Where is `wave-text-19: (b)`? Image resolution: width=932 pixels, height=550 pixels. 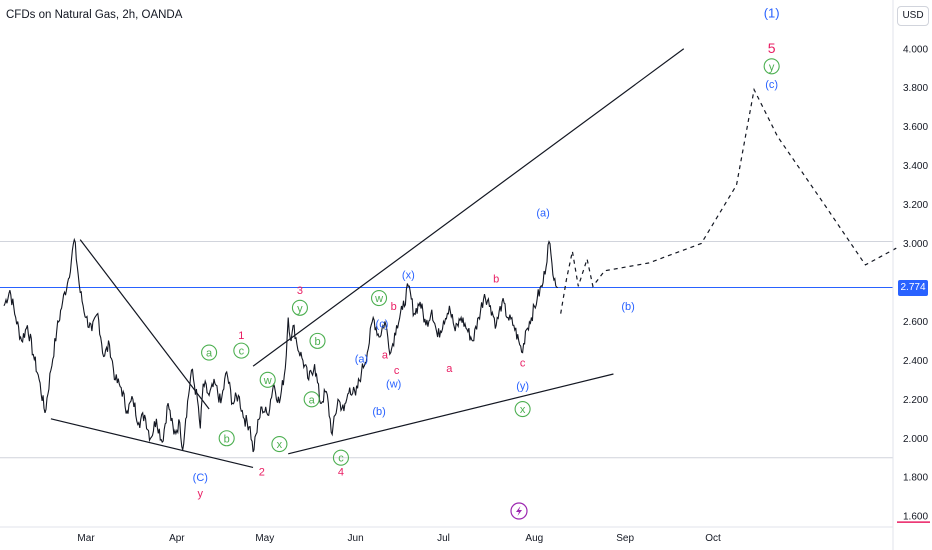
wave-text-19: (b) is located at coordinates (627, 307).